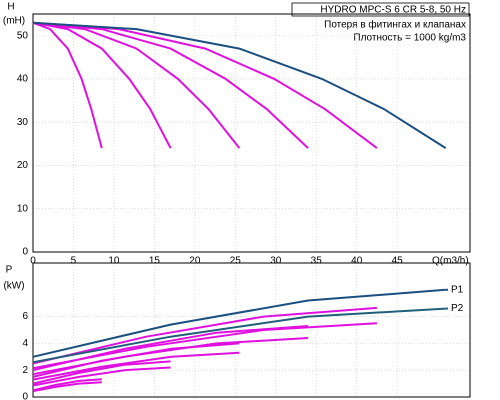 The image size is (500, 400). Describe the element at coordinates (23, 35) in the screenshot. I see `y-tick-label: 50` at that location.